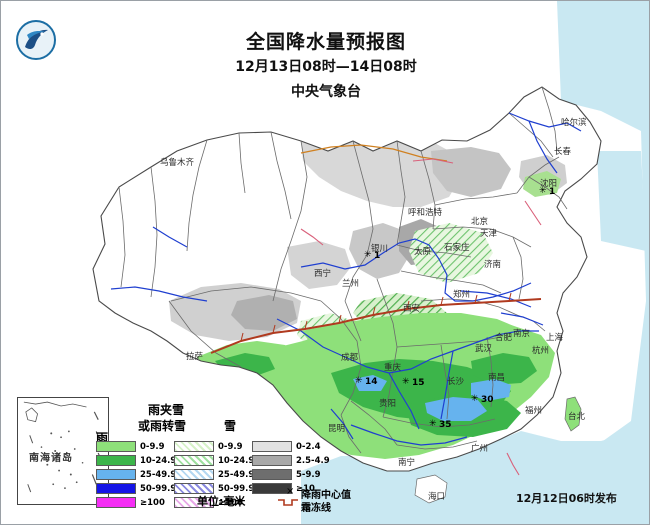 This screenshot has width=650, height=525. Describe the element at coordinates (566, 498) in the screenshot. I see `issue-time: 12月12日06时发布` at that location.